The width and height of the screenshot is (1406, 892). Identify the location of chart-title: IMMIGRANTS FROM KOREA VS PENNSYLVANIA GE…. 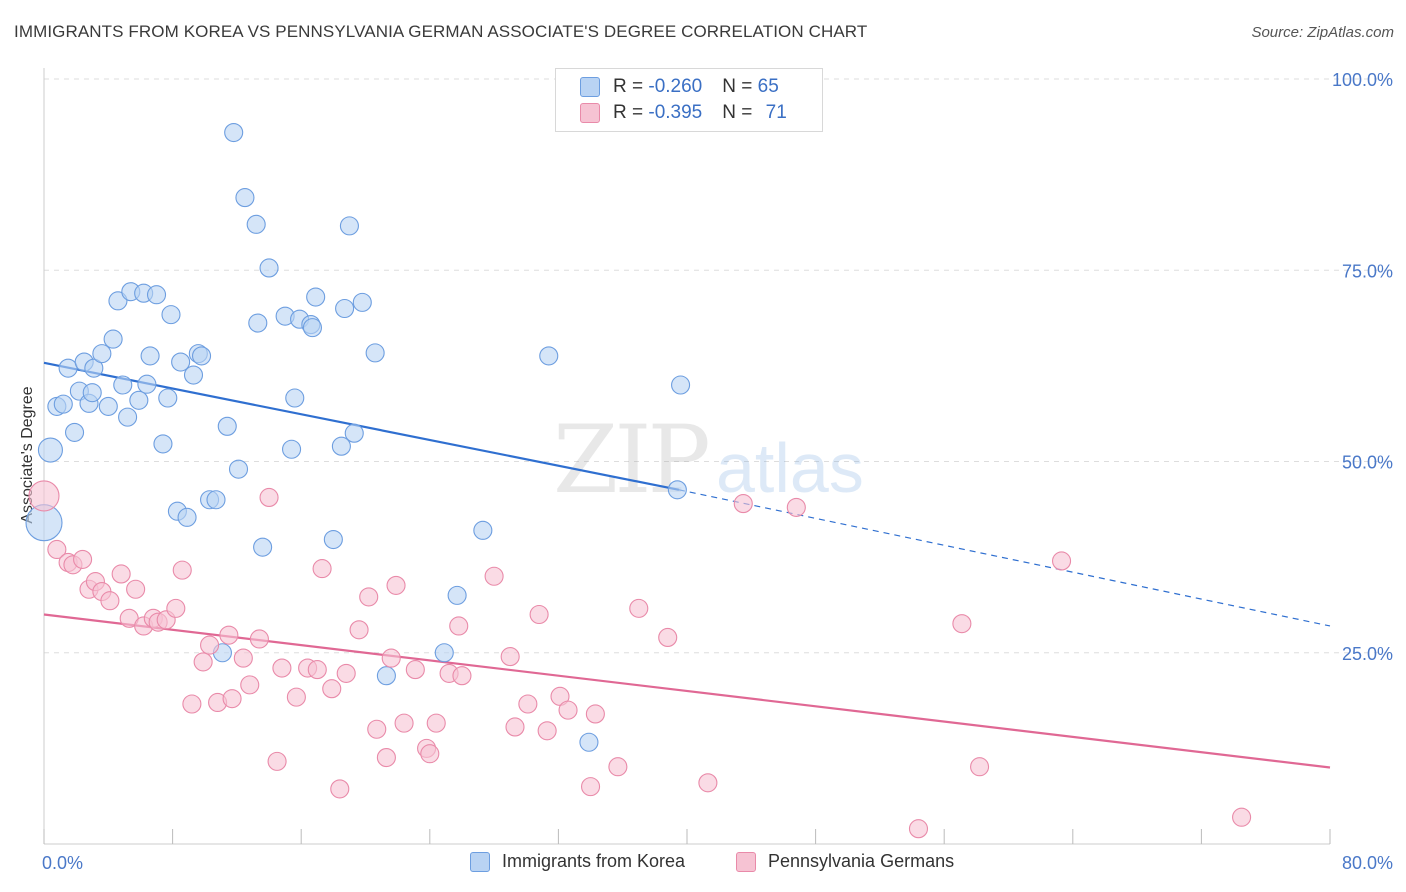
(441, 31).